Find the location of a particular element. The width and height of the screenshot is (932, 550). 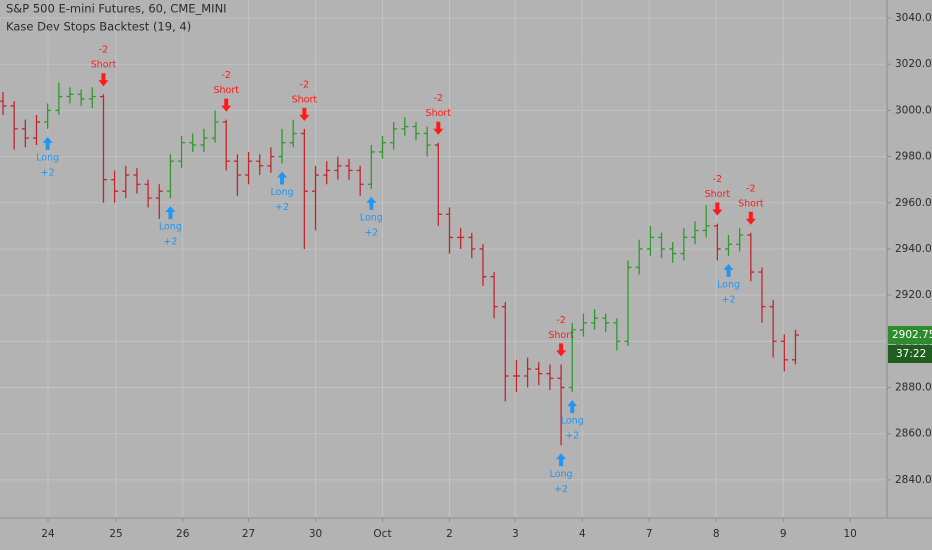

countdown-box is located at coordinates (910, 353).